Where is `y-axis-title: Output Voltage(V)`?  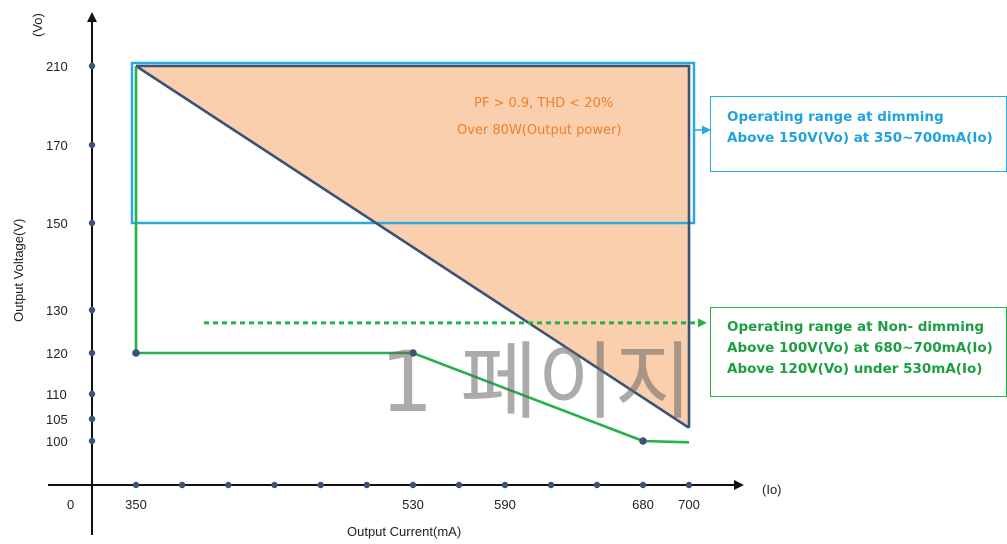
y-axis-title: Output Voltage(V) is located at coordinates (18, 270).